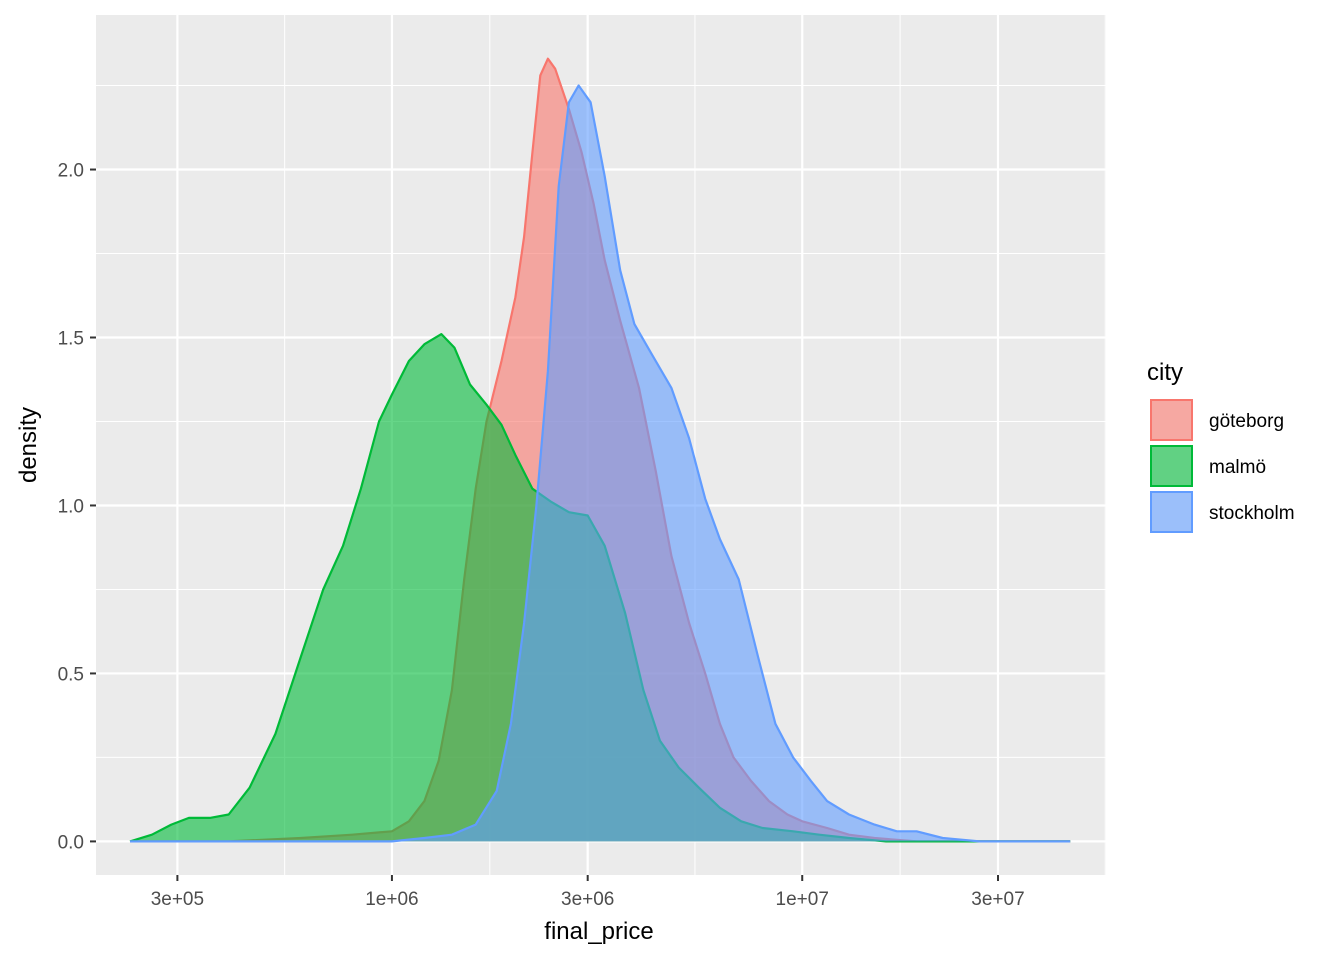 This screenshot has width=1344, height=960. What do you see at coordinates (1165, 372) in the screenshot?
I see `legend-title: city` at bounding box center [1165, 372].